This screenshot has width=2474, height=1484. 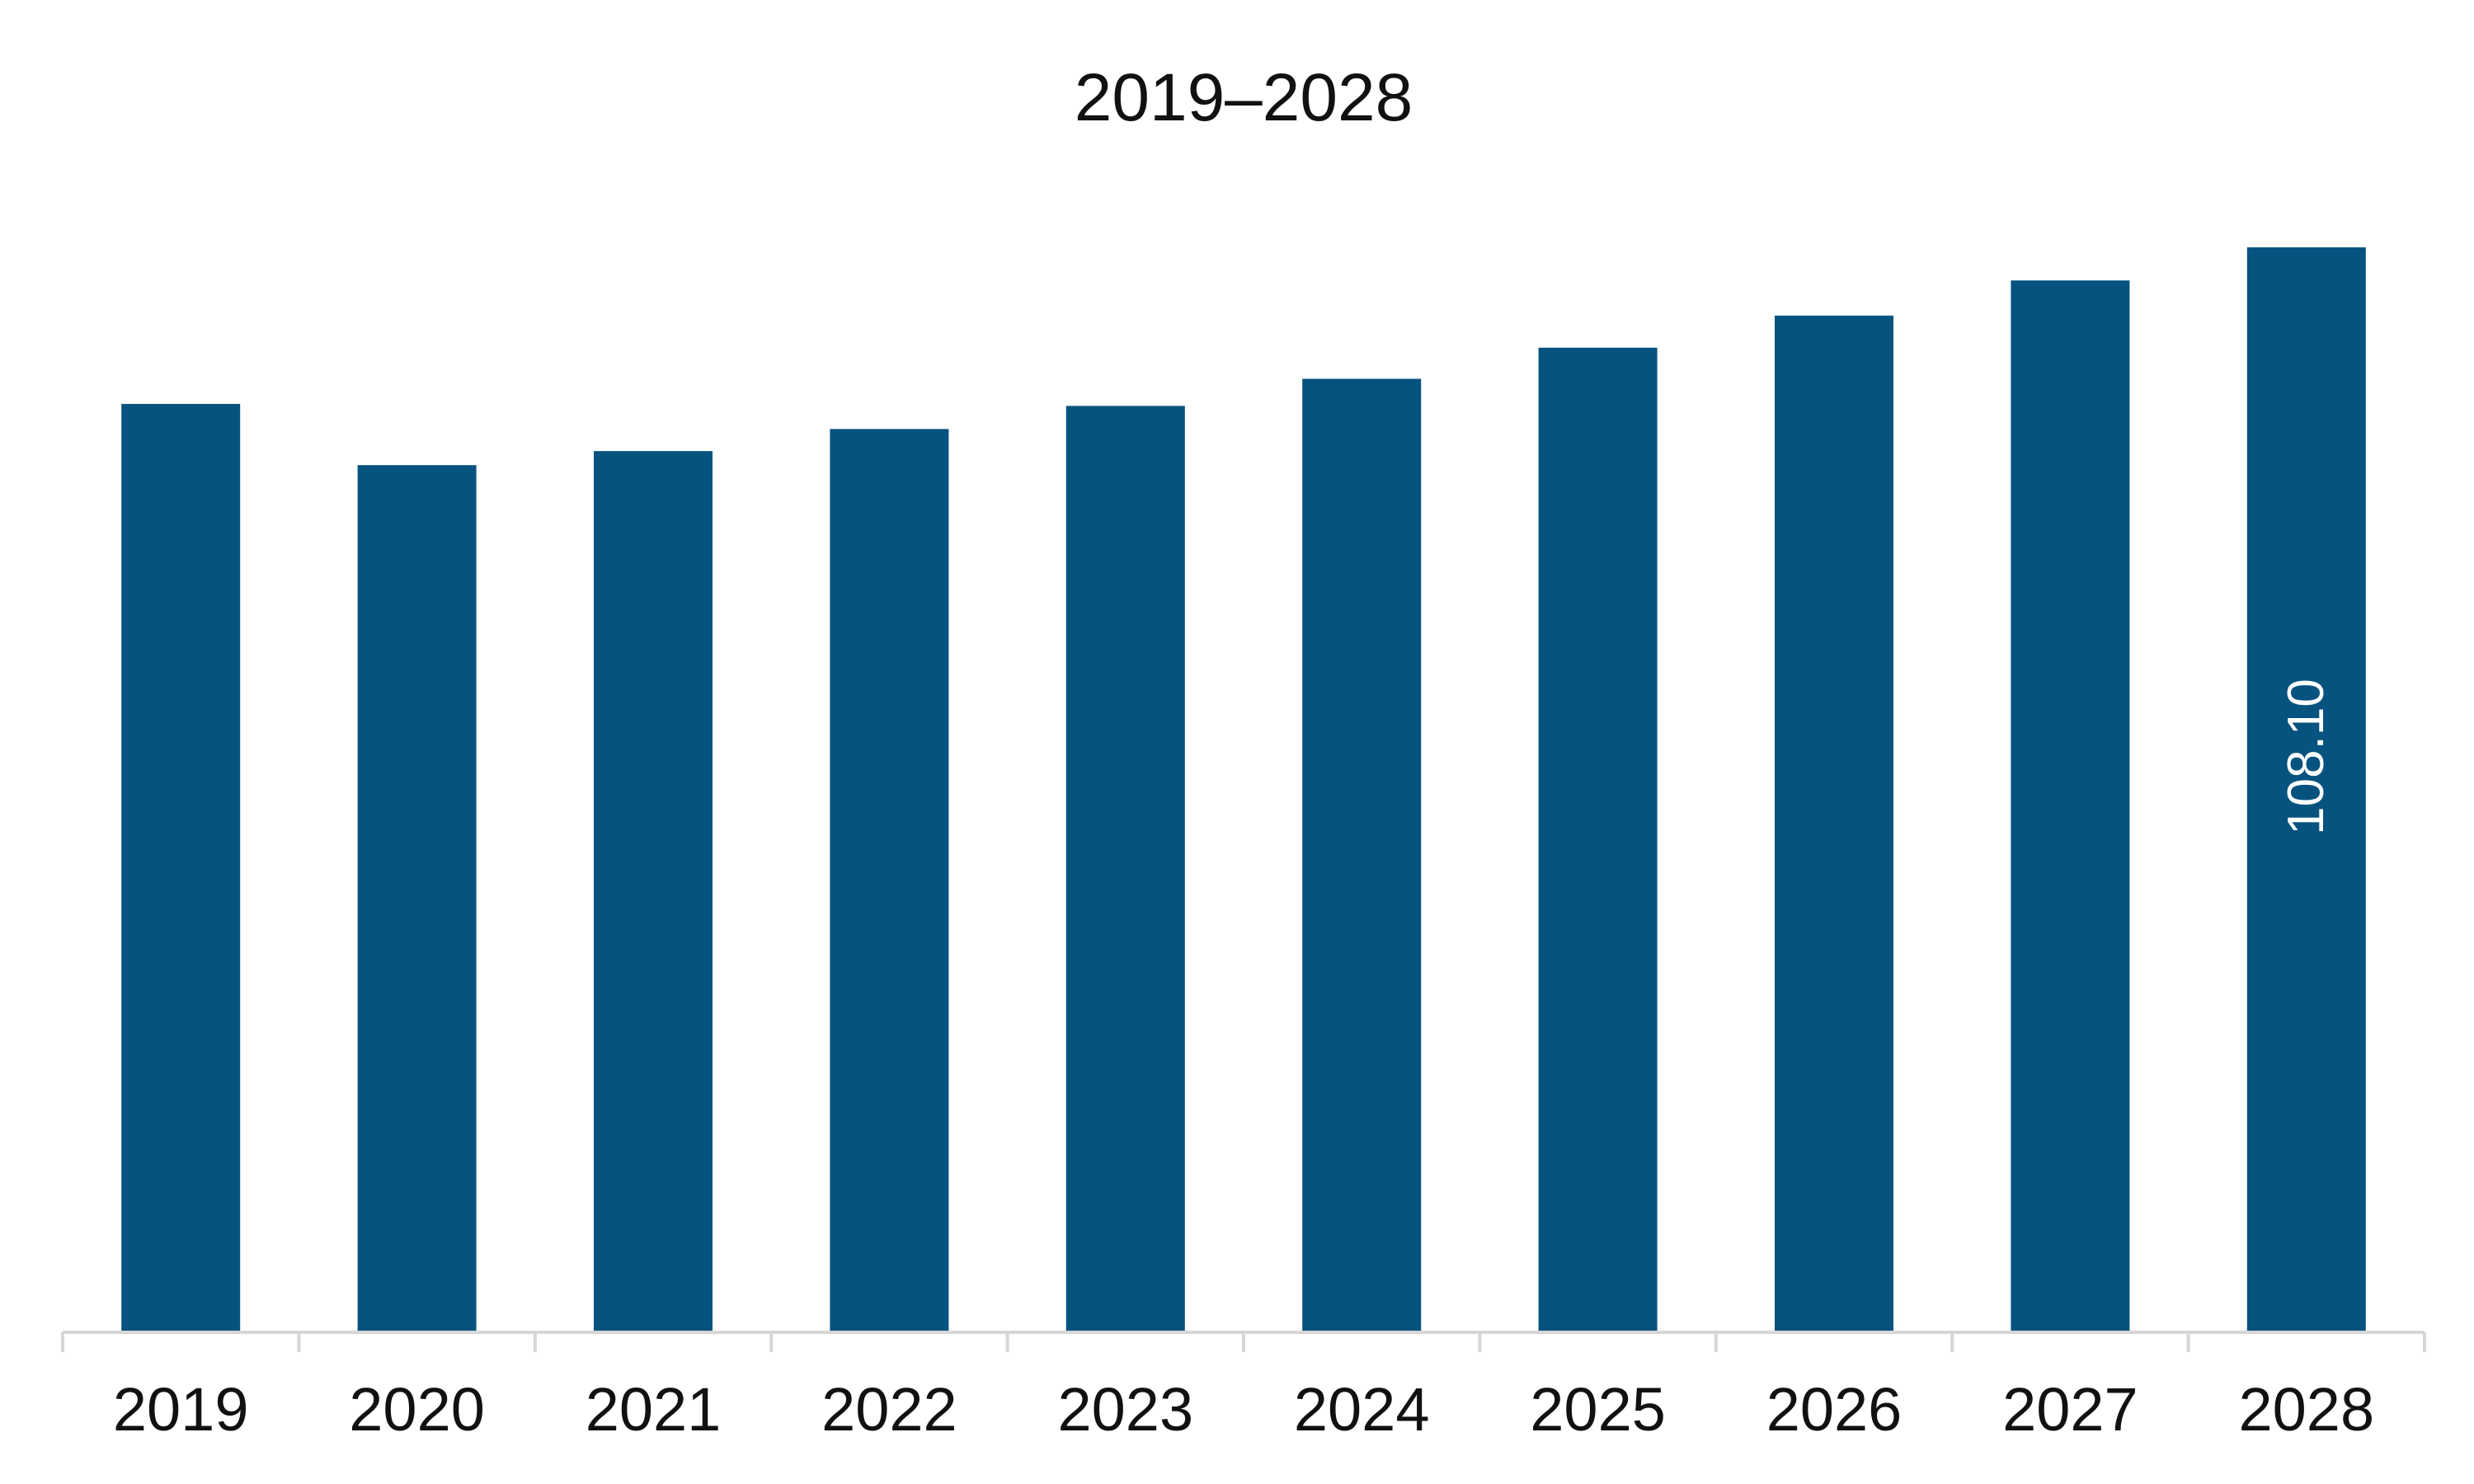 What do you see at coordinates (653, 892) in the screenshot?
I see `bar-2021` at bounding box center [653, 892].